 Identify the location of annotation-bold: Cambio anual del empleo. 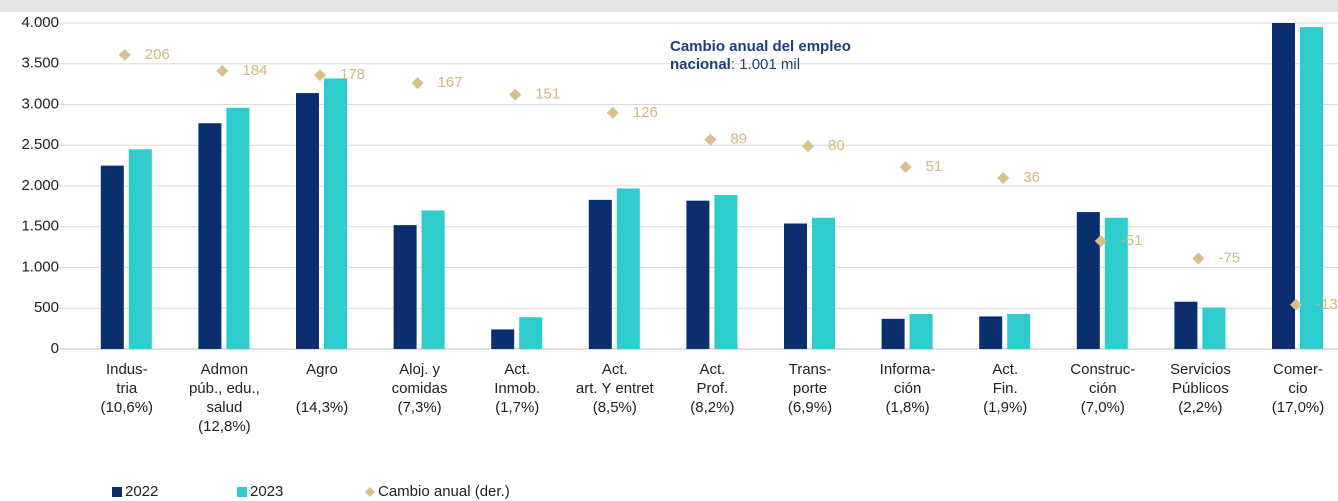
(760, 46).